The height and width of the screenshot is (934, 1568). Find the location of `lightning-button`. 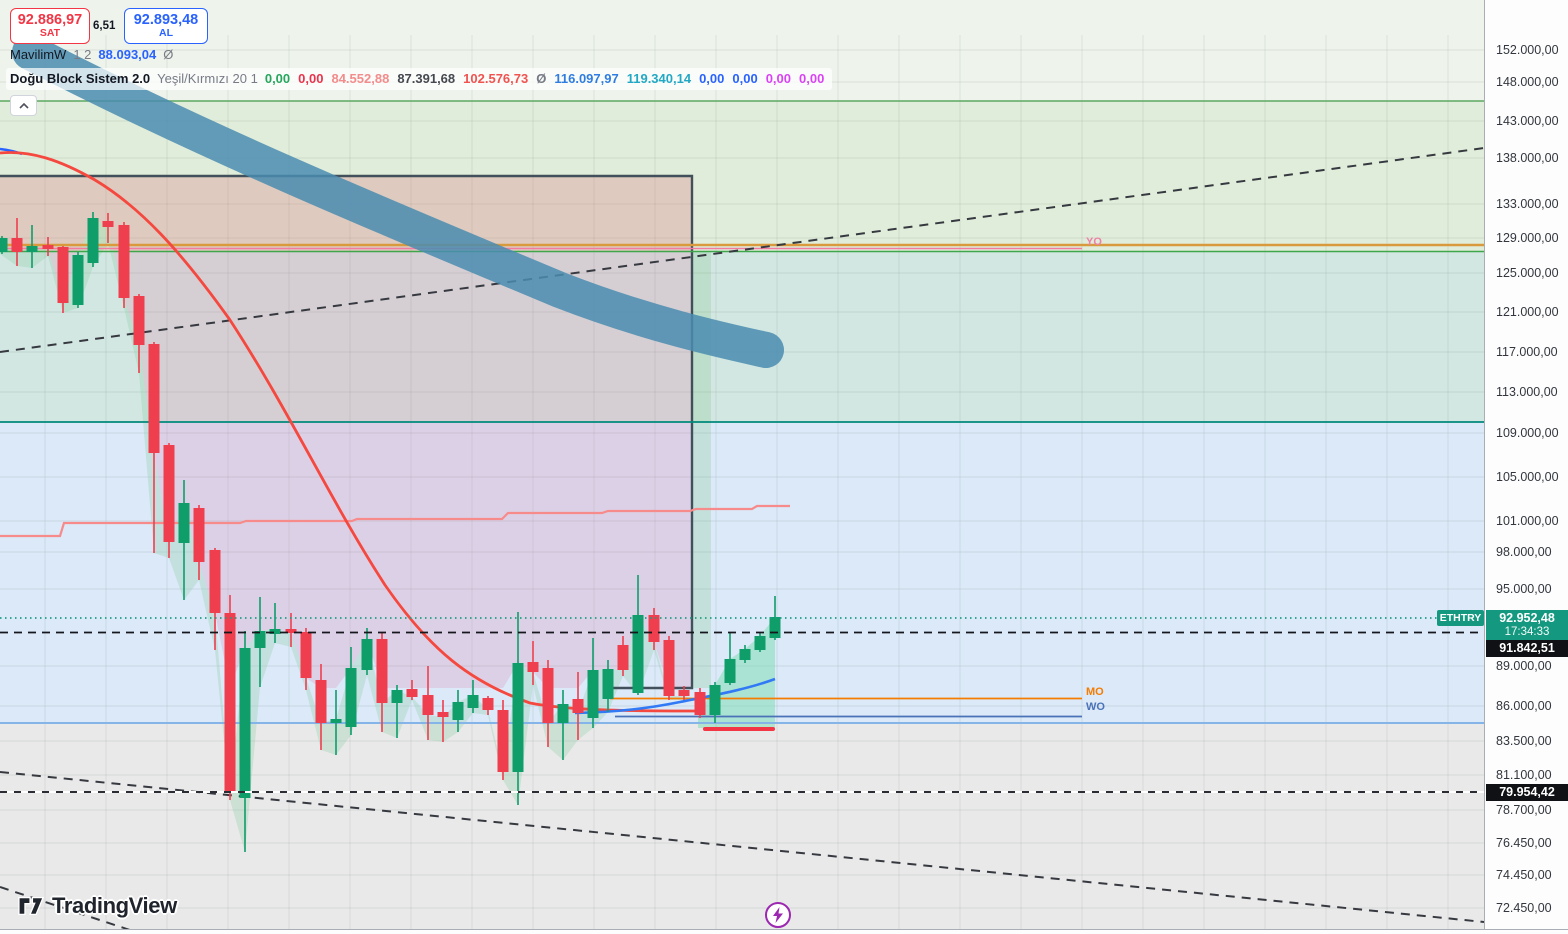

lightning-button is located at coordinates (778, 915).